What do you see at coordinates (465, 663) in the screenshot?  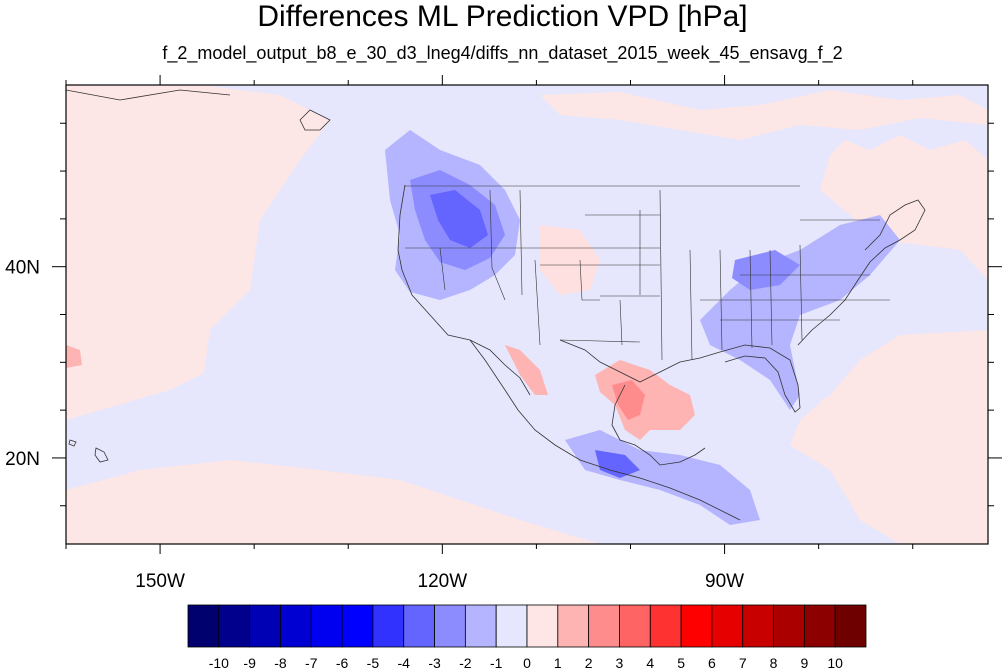 I see `colorbar-label: -2` at bounding box center [465, 663].